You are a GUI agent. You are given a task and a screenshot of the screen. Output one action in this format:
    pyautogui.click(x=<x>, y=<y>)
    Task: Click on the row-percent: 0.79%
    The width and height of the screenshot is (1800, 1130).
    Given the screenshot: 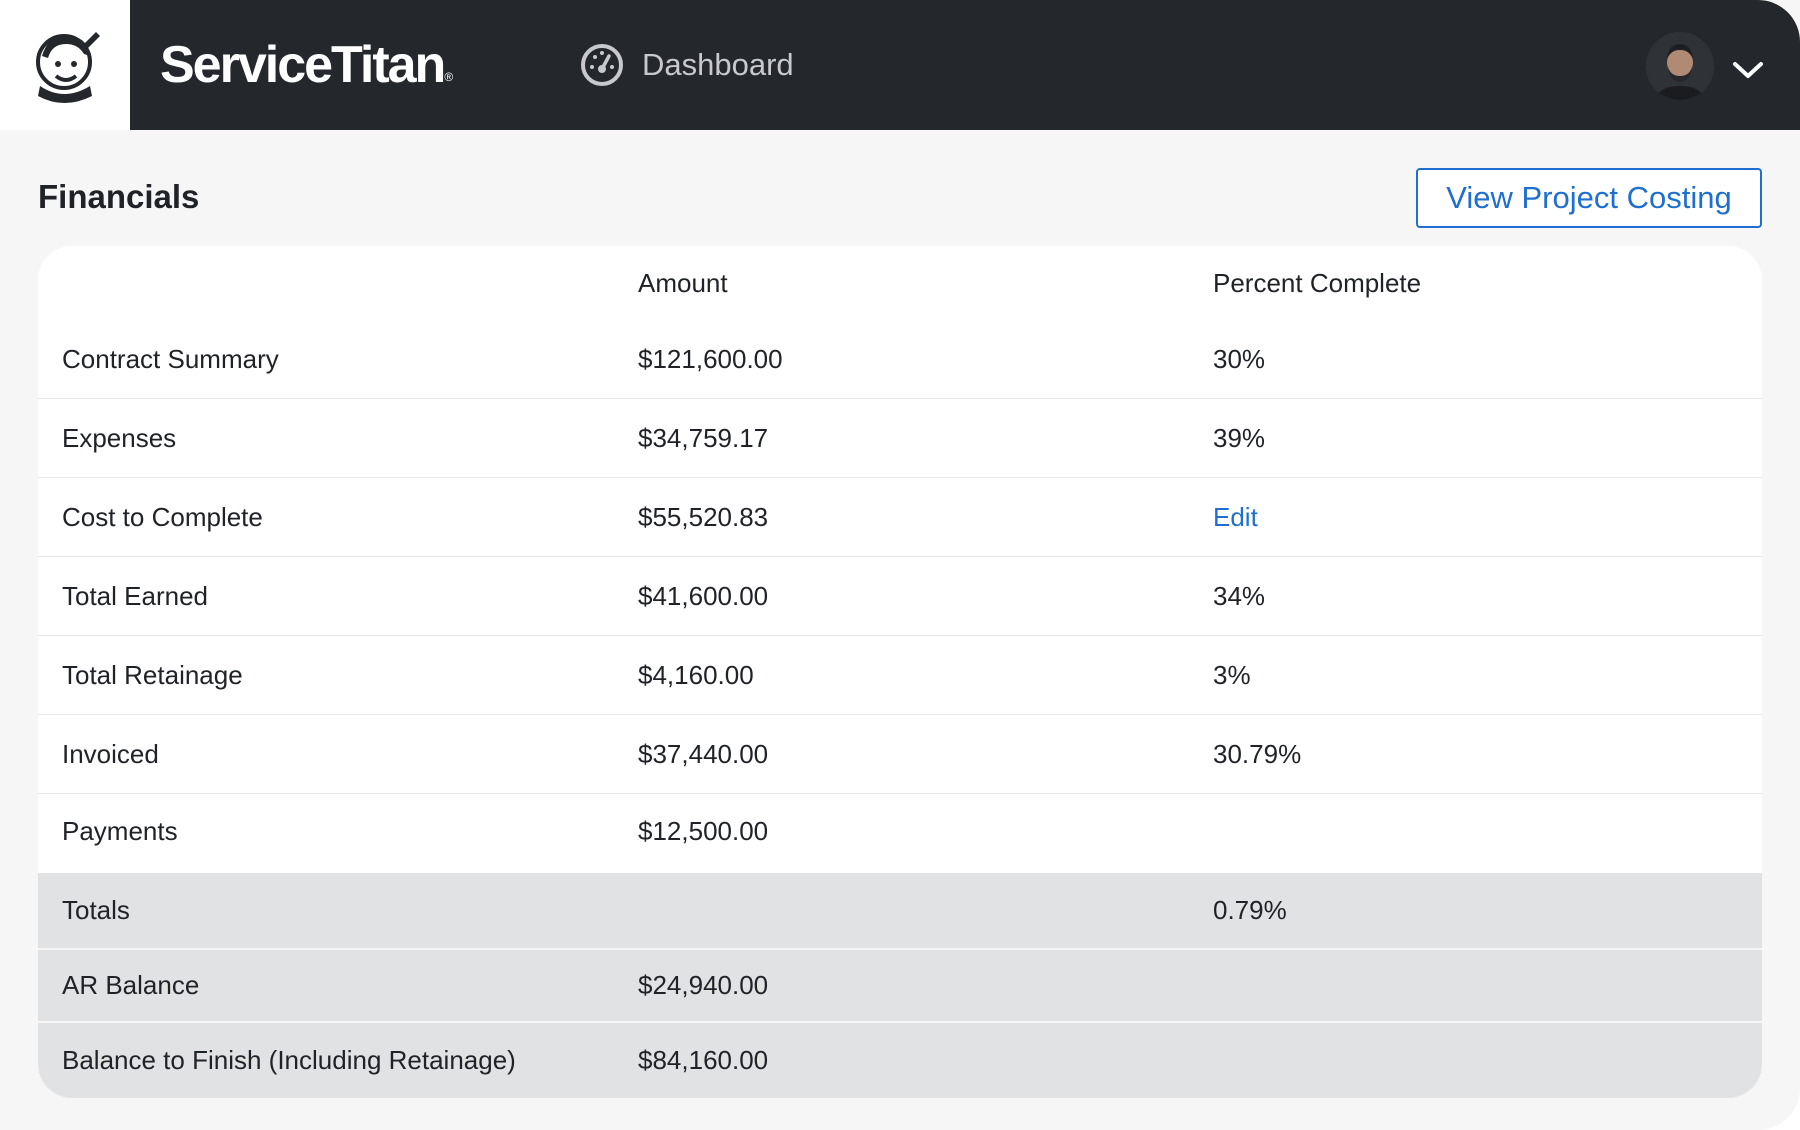 What is the action you would take?
    pyautogui.click(x=1250, y=910)
    